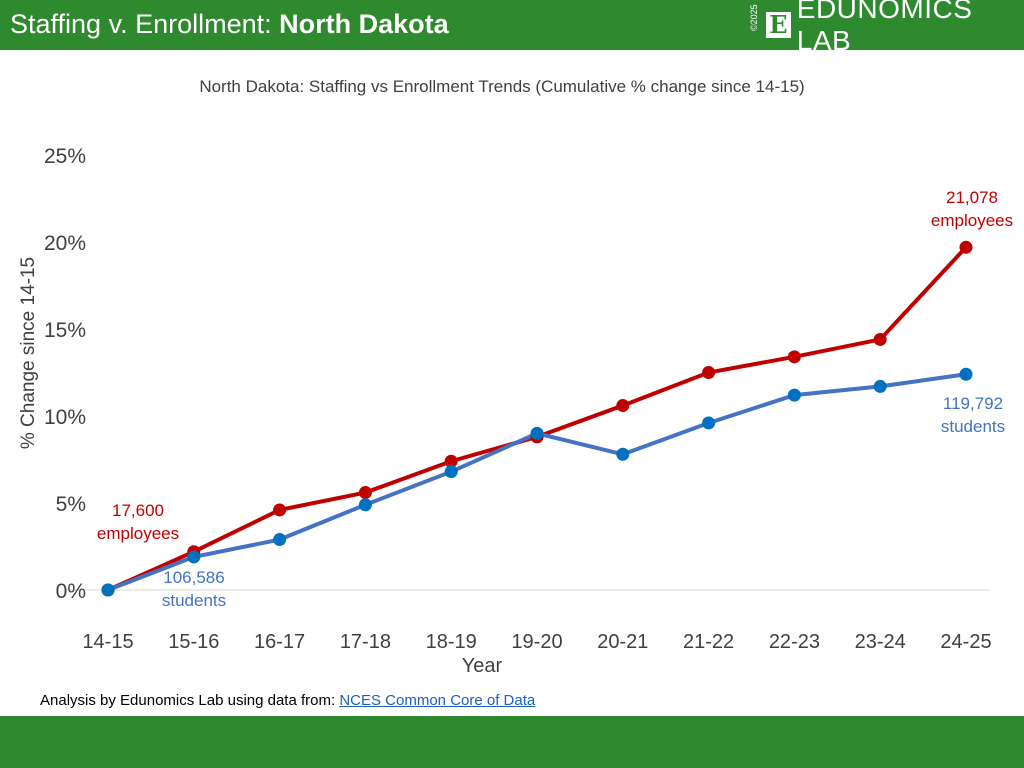  What do you see at coordinates (145, 24) in the screenshot?
I see `title-prefix: Staffing v. Enrollment:` at bounding box center [145, 24].